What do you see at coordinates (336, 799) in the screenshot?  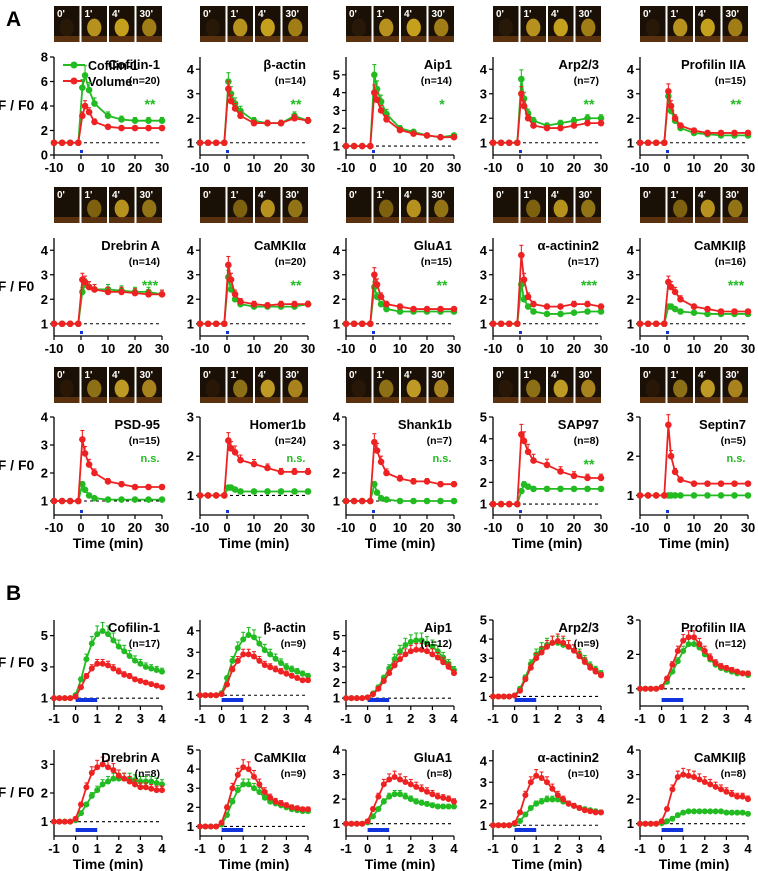 I see `y-tick-label: 2` at bounding box center [336, 799].